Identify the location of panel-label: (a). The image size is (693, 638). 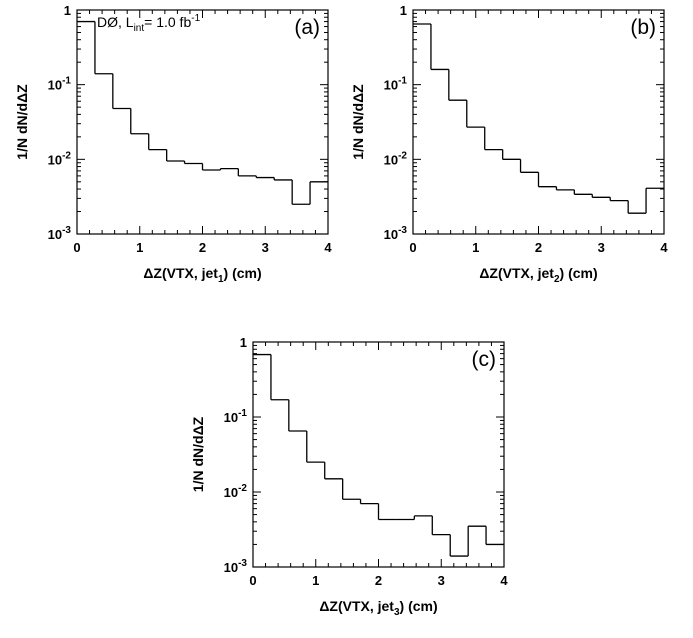
(307, 27).